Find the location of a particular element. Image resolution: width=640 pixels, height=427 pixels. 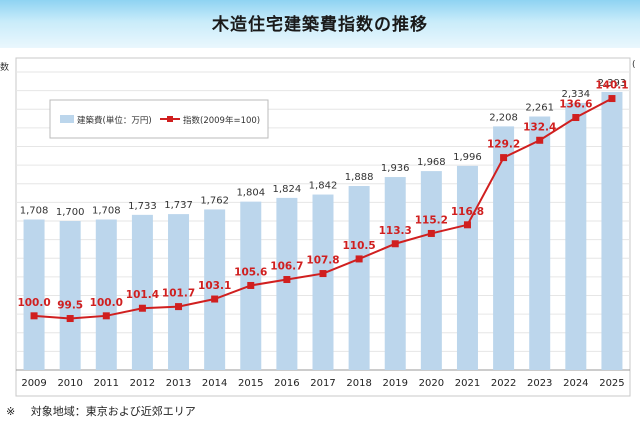

legend-bar-swatch is located at coordinates (67, 119).